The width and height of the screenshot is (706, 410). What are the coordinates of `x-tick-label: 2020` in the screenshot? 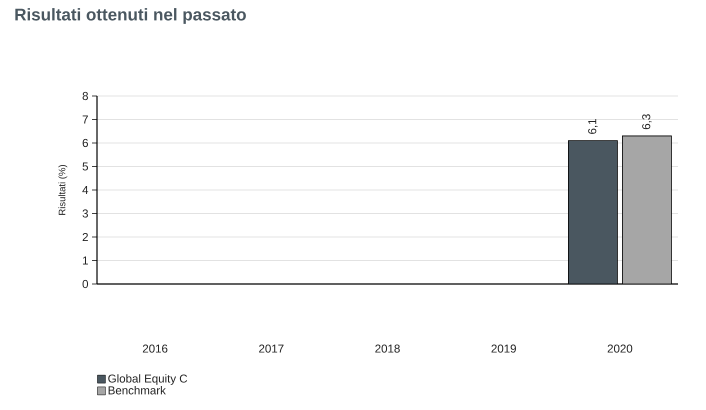 It's located at (620, 348).